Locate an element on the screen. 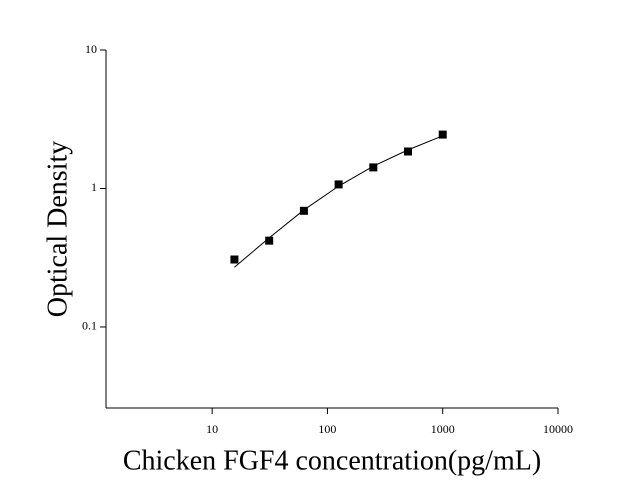 This screenshot has height=485, width=624. x-tick-label: 10 is located at coordinates (212, 429).